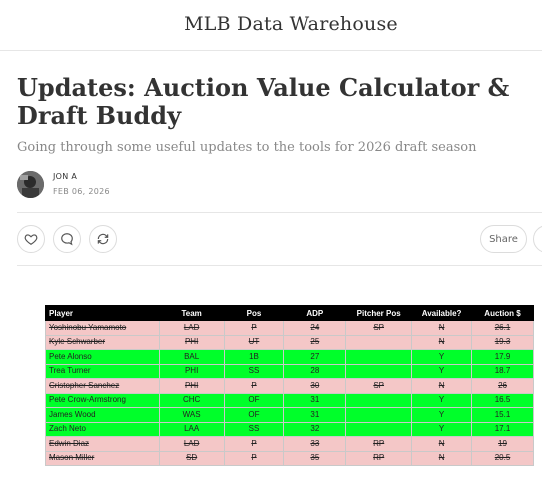 This screenshot has width=542, height=489. Describe the element at coordinates (315, 371) in the screenshot. I see `cell-adp: 28` at that location.